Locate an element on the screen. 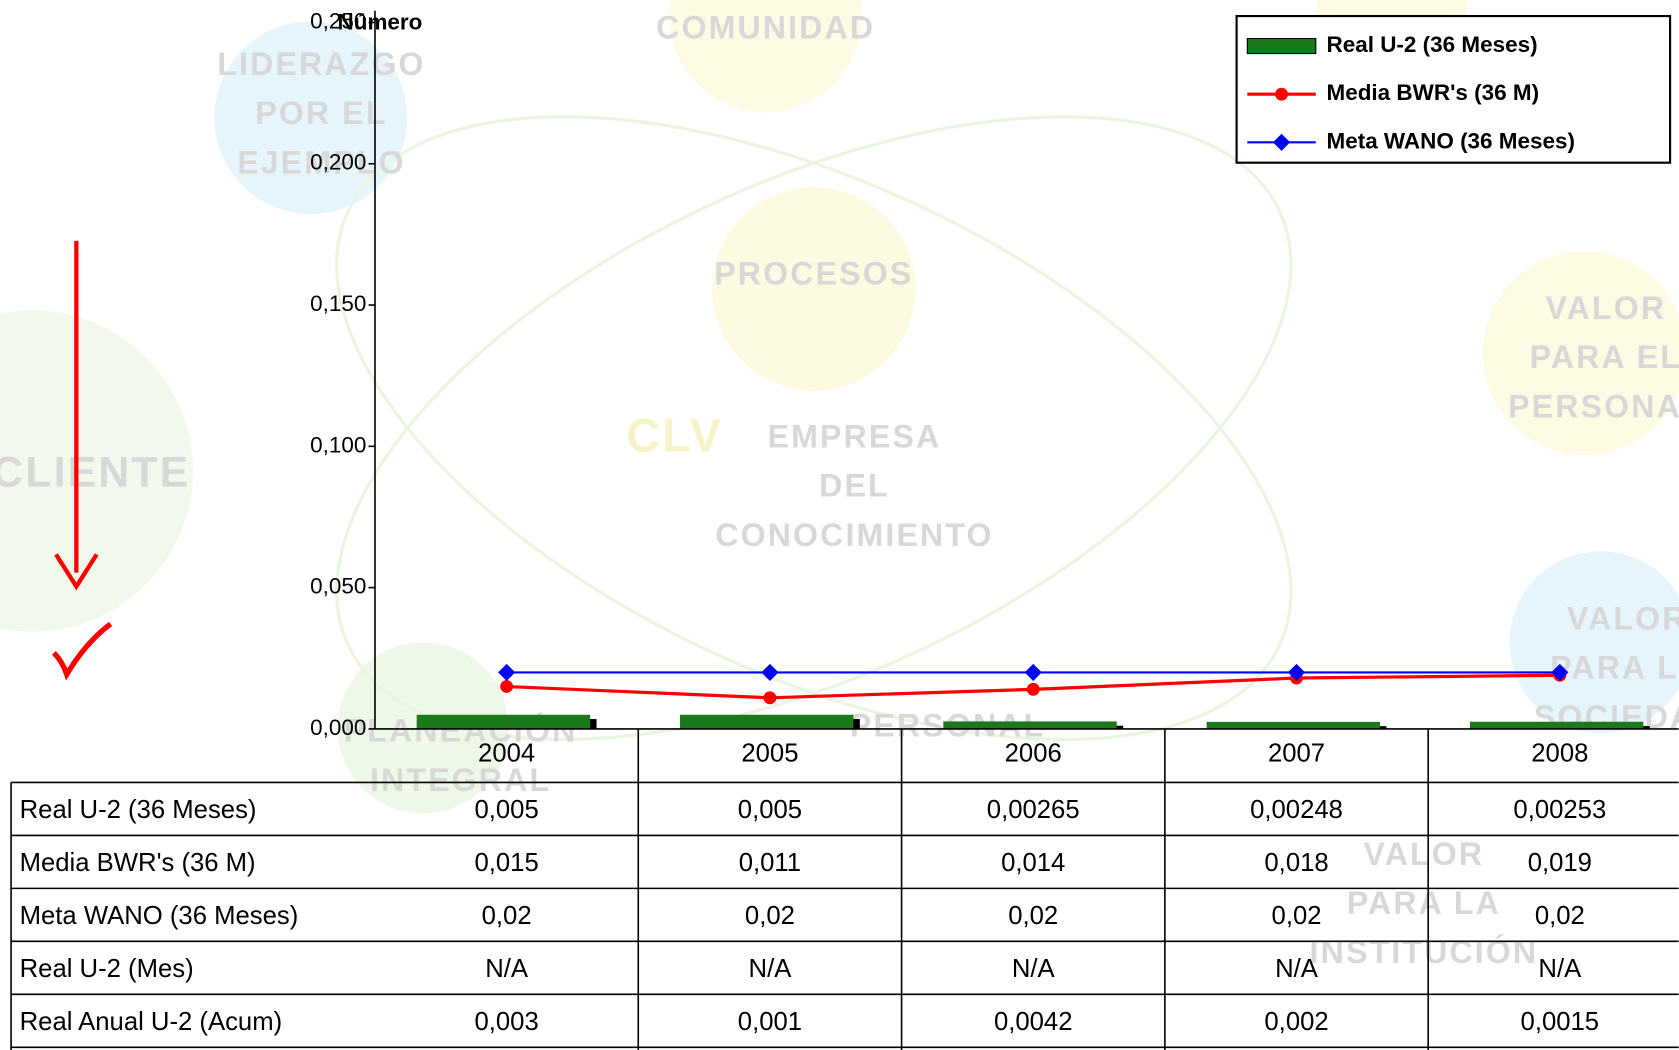 The width and height of the screenshot is (1679, 1050). watermark: INSTITUCIÓN is located at coordinates (1424, 952).